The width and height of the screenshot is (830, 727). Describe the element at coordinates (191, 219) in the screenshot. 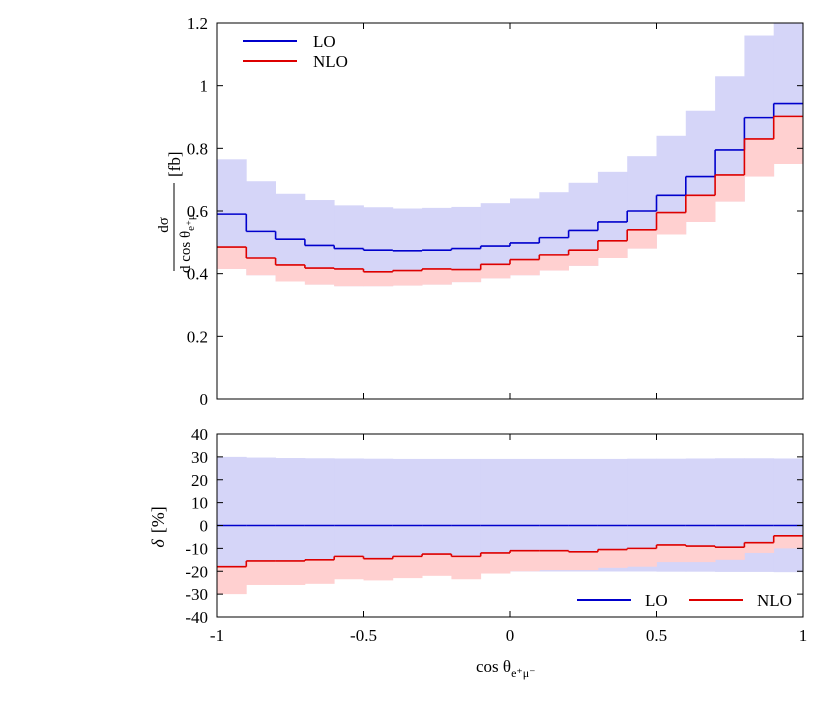

I see `main-ylabel-den-sub: e⁺μ⁻` at that location.